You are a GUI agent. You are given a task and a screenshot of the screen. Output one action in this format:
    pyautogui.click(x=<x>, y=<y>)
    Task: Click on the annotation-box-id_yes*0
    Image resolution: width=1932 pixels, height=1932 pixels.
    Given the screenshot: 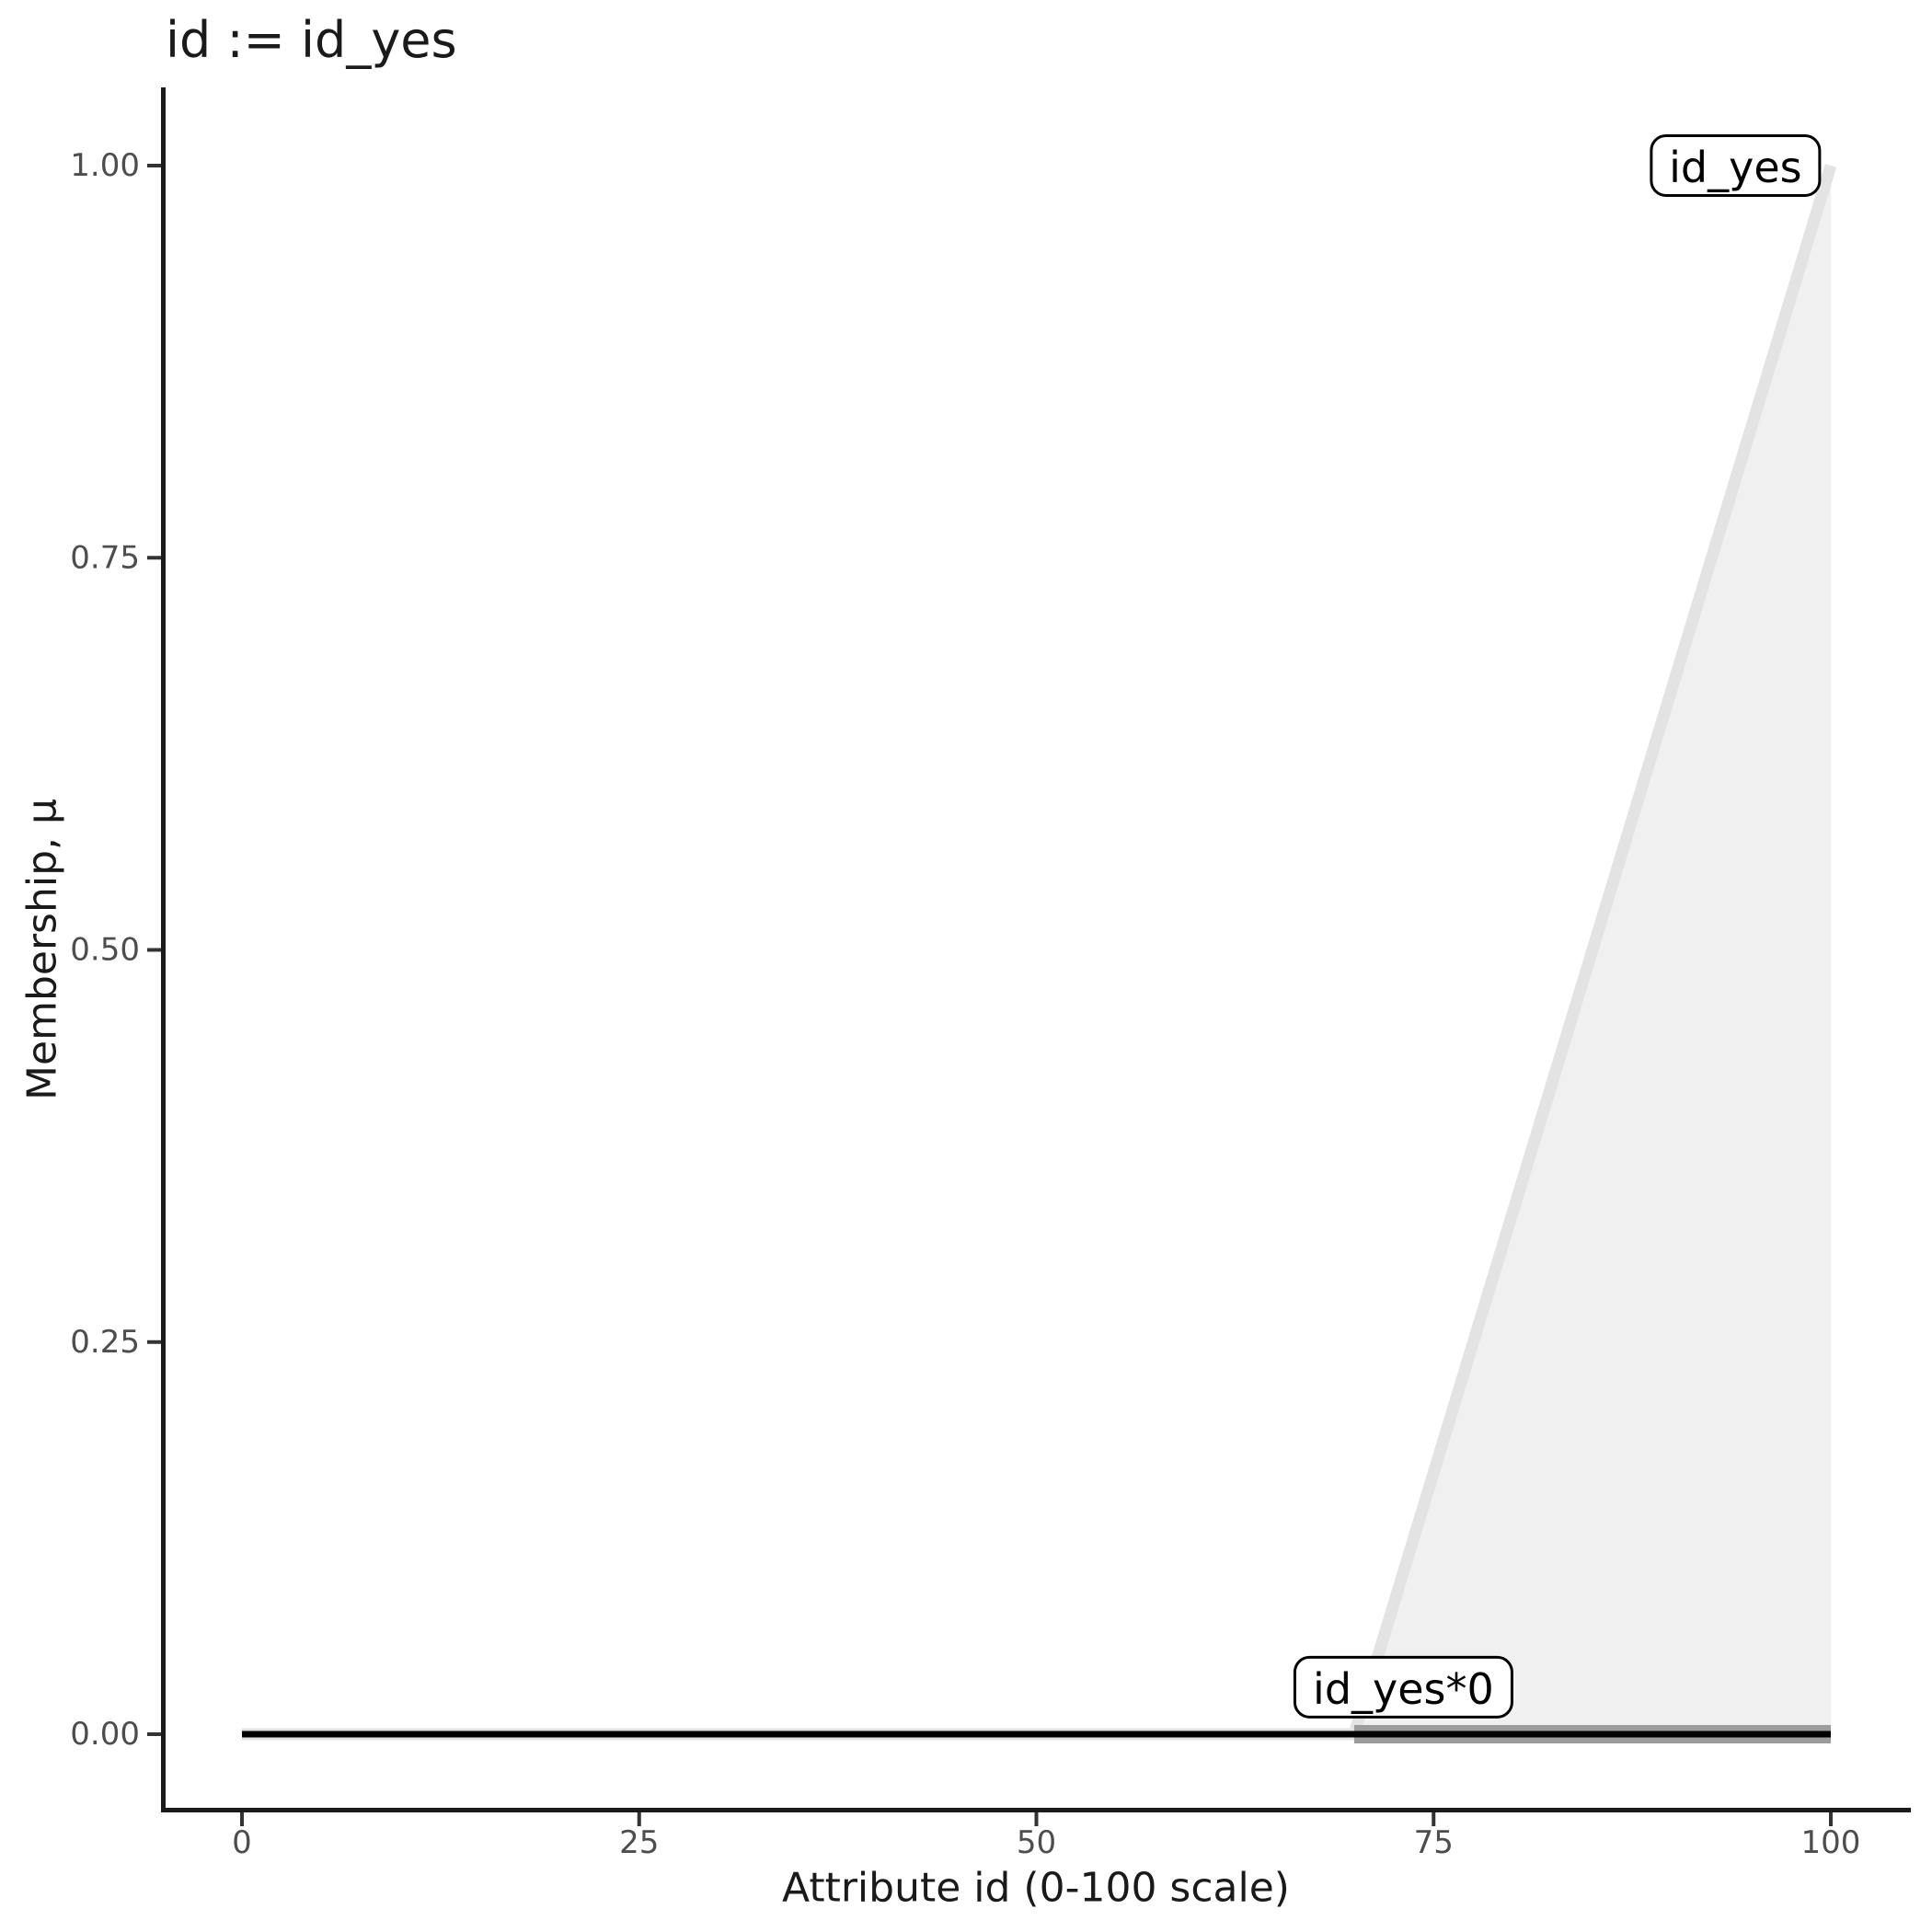 What is the action you would take?
    pyautogui.click(x=1403, y=1687)
    